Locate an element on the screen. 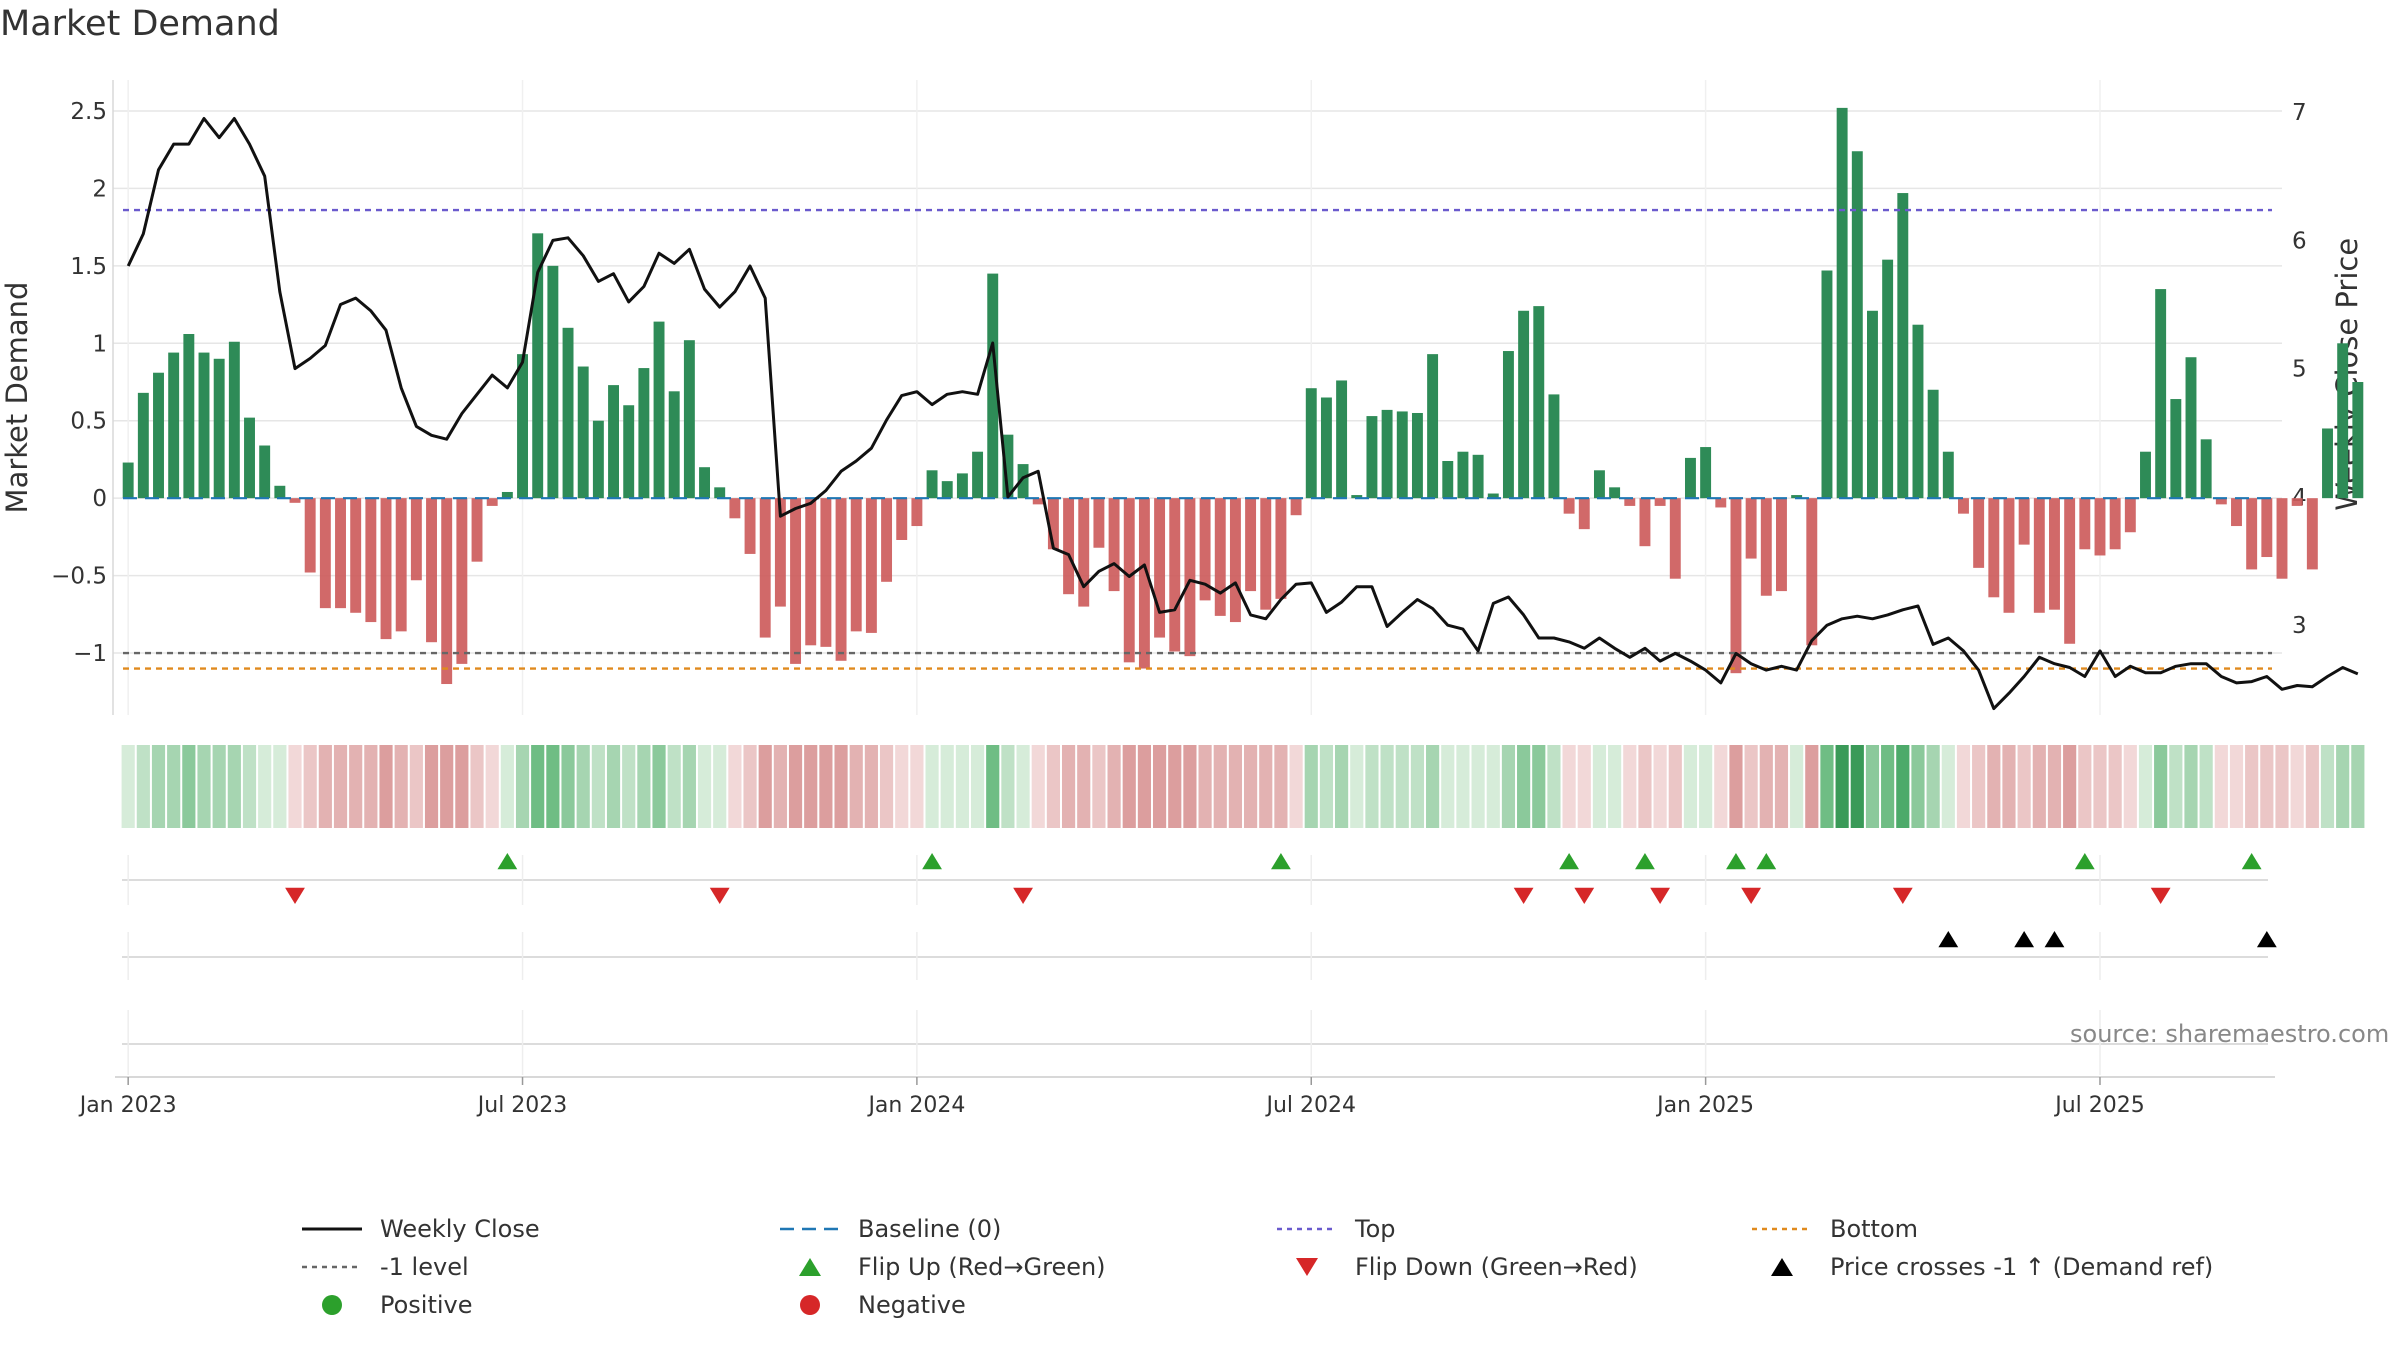 This screenshot has height=1350, width=2400. x-tick-label: Jan 2025 is located at coordinates (1704, 1105).